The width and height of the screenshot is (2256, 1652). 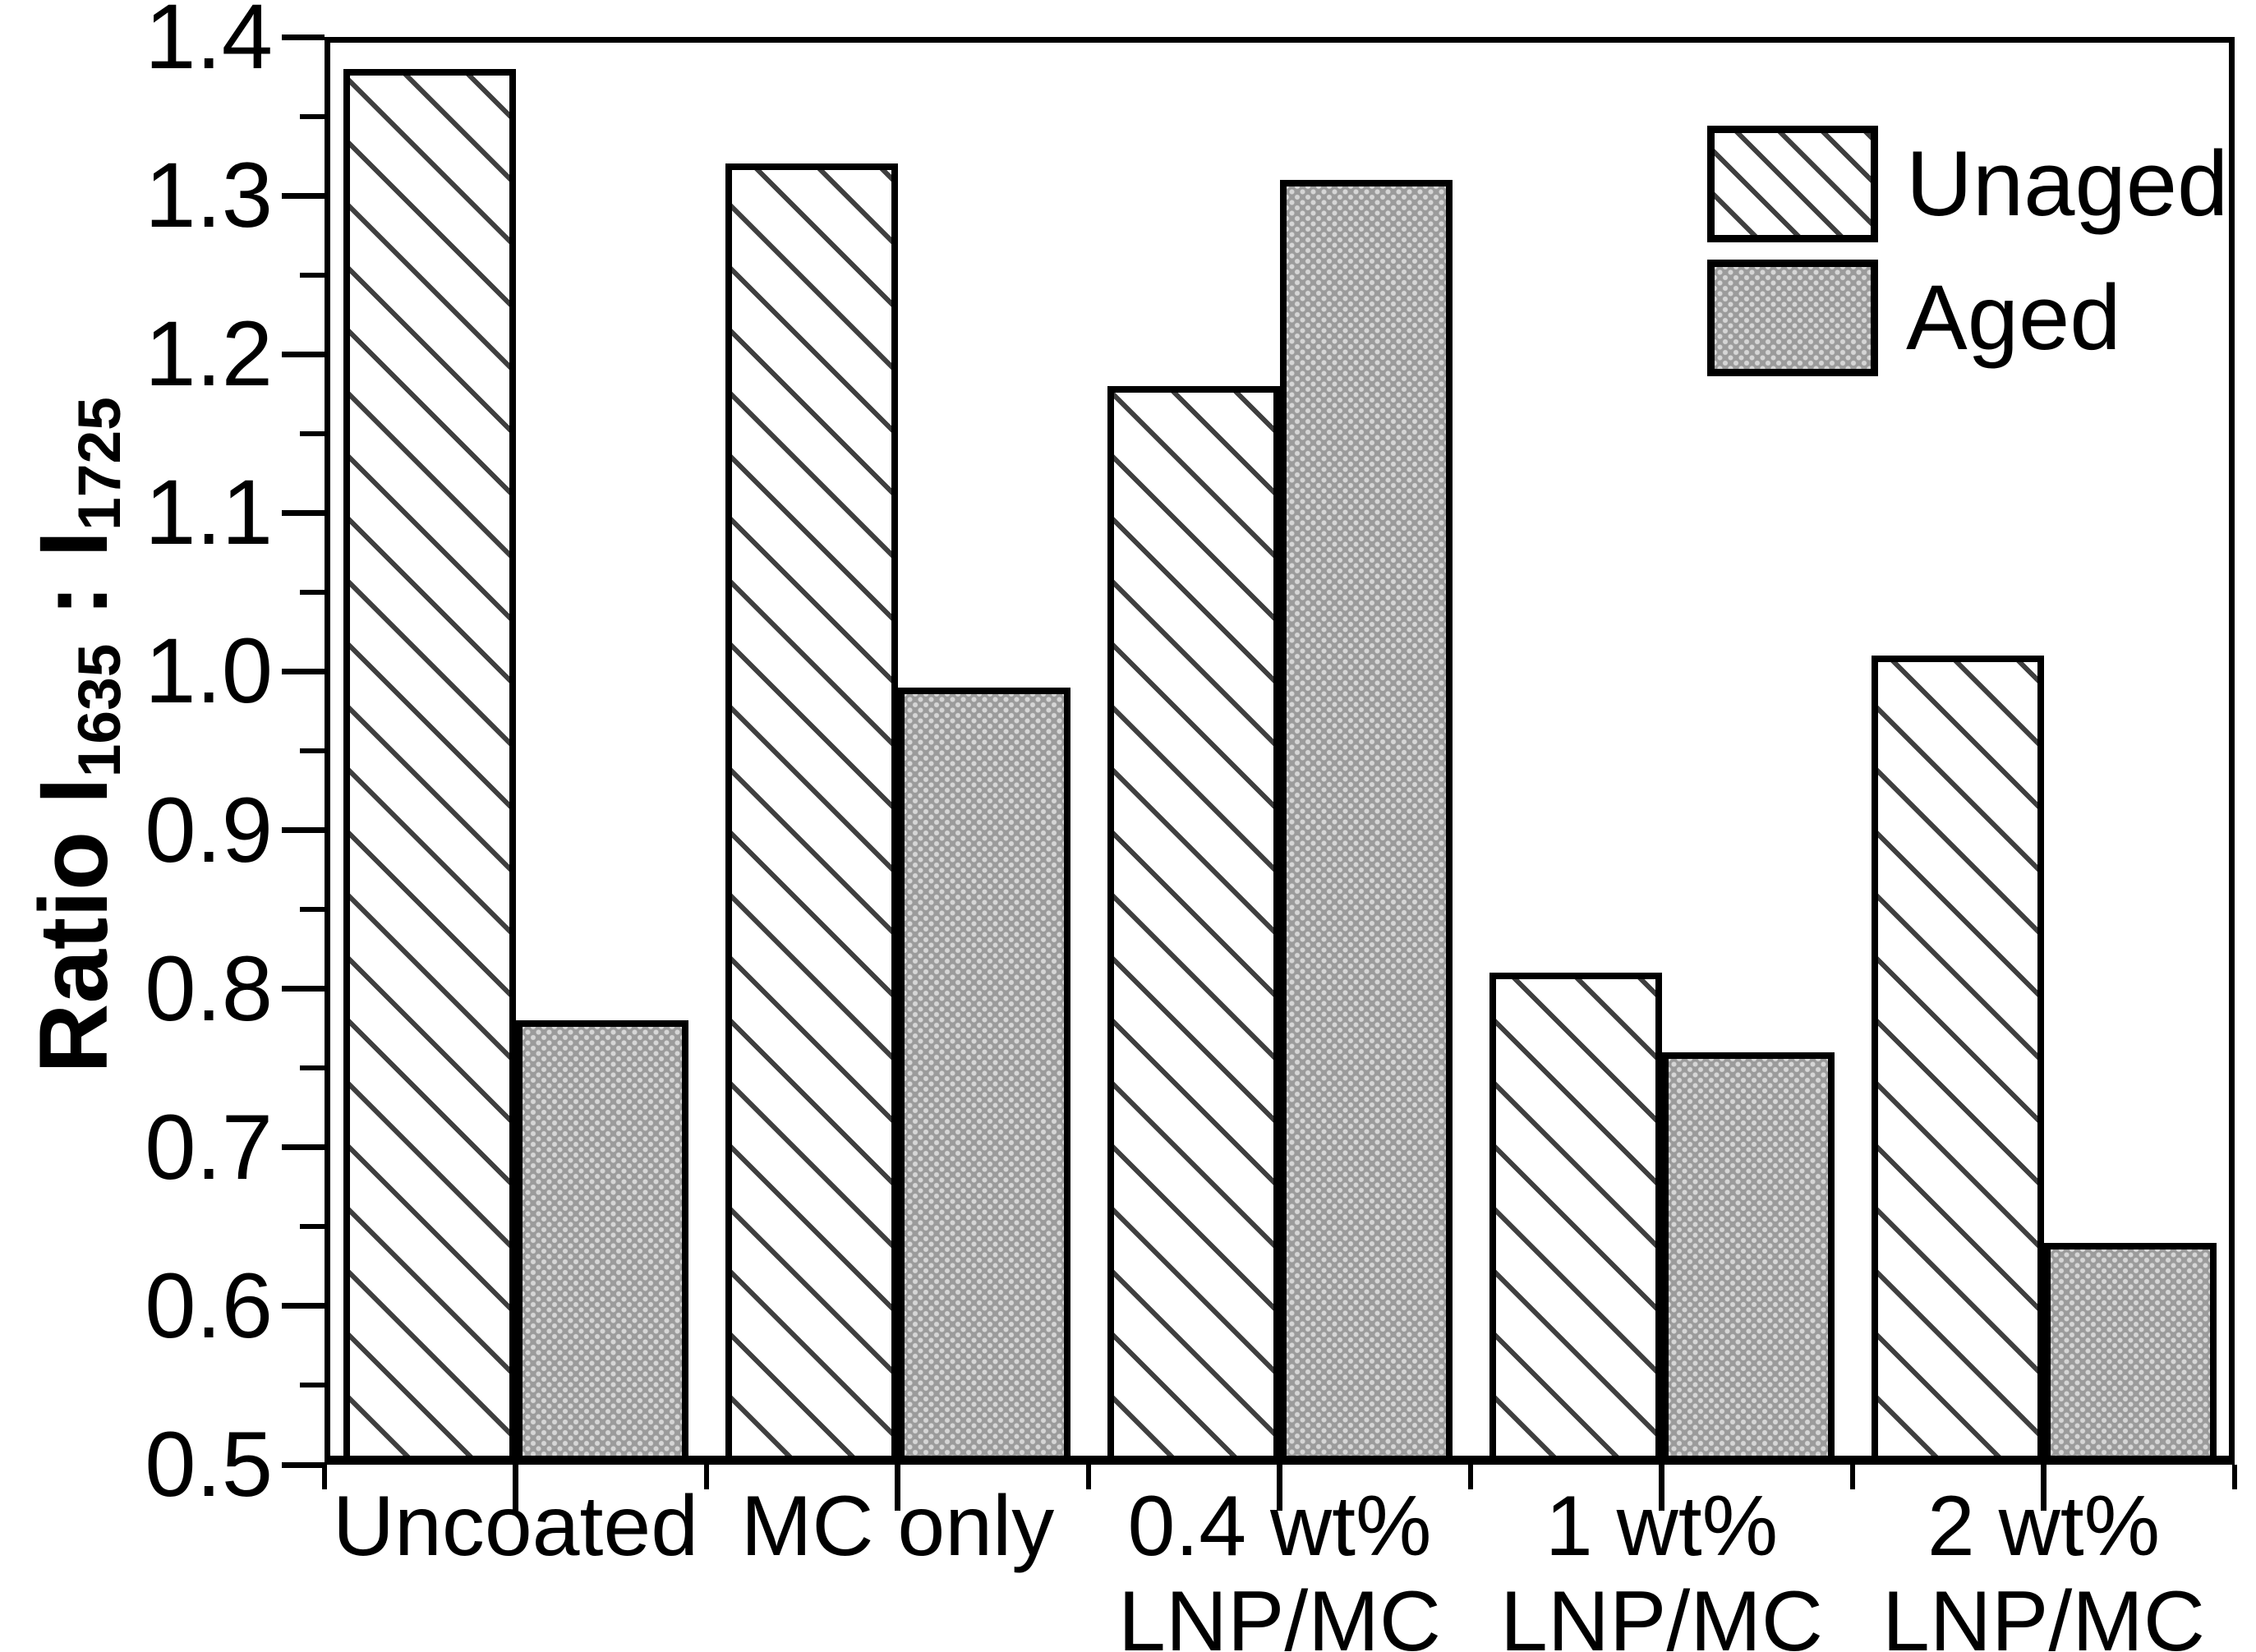 I want to click on legend-swatch-unaged, so click(x=1792, y=184).